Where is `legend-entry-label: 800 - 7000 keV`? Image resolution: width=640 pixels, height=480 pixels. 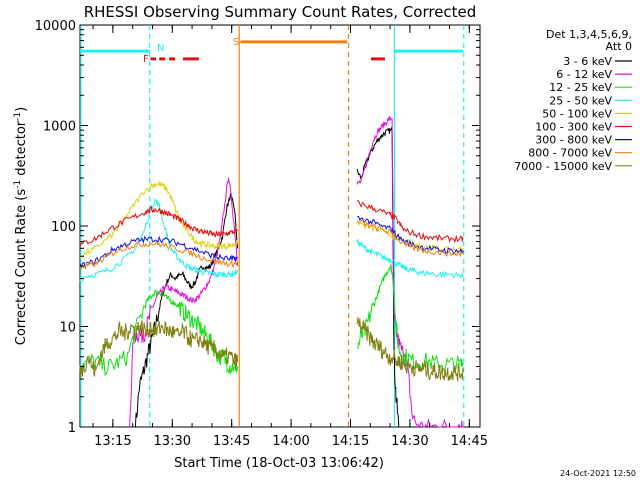
legend-entry-label: 800 - 7000 keV is located at coordinates (570, 153).